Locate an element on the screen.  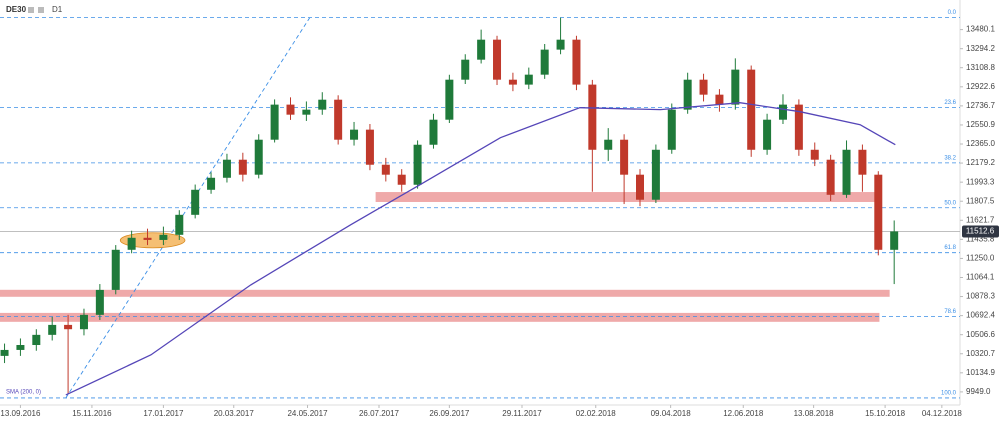
timeframe: D1 is located at coordinates (57, 9).